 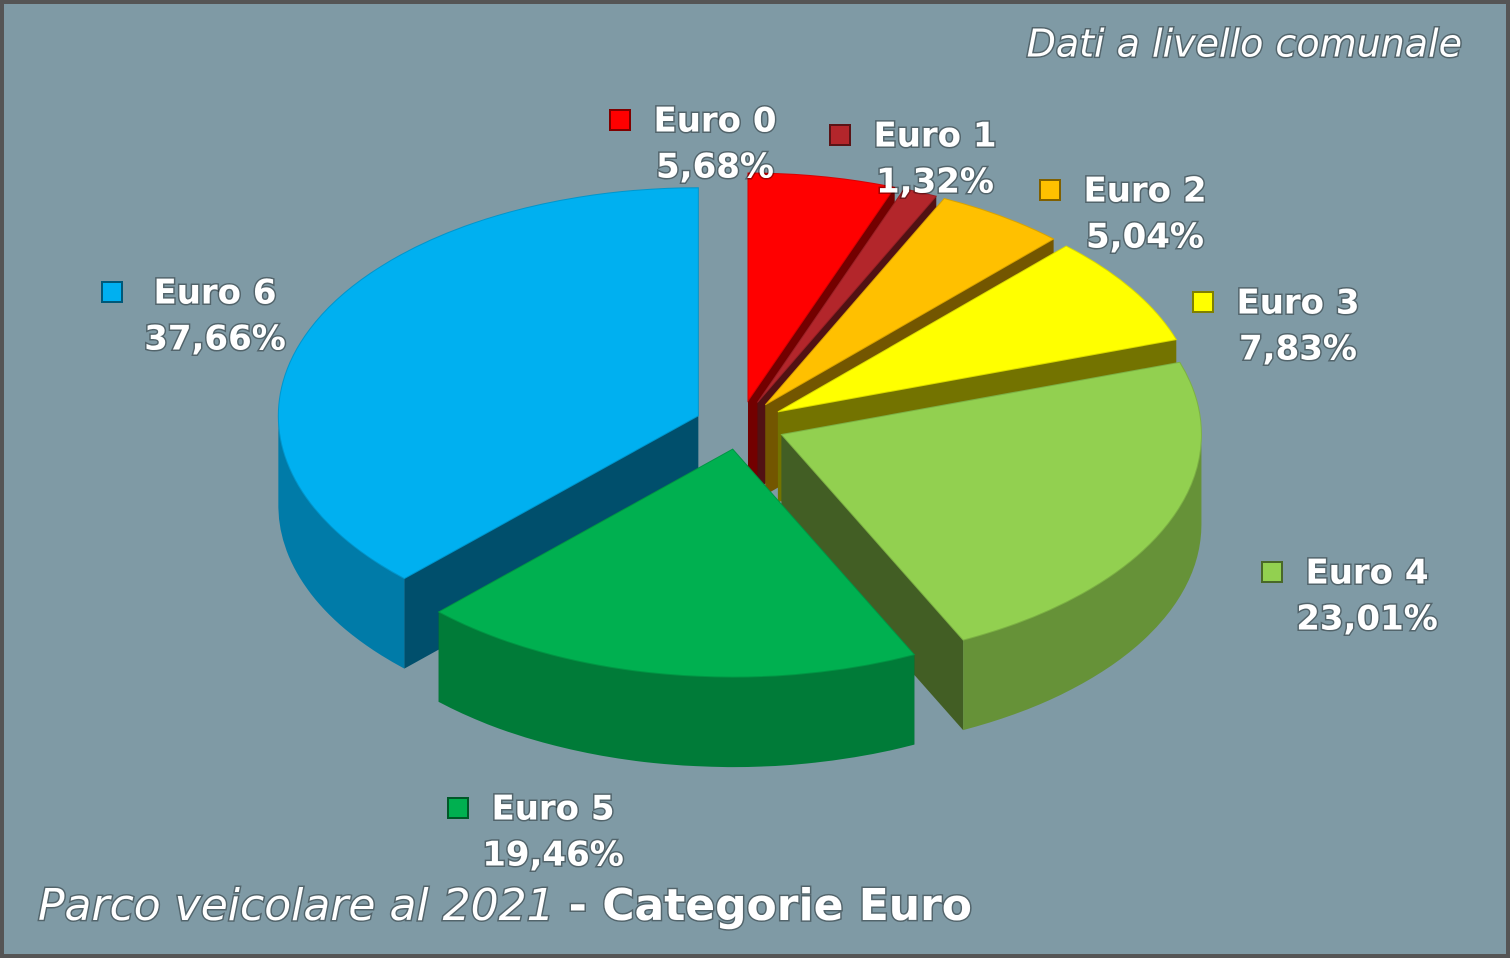 I want to click on chart-title: Parco veicolare al 2021 - Categorie Euro, so click(x=505, y=905).